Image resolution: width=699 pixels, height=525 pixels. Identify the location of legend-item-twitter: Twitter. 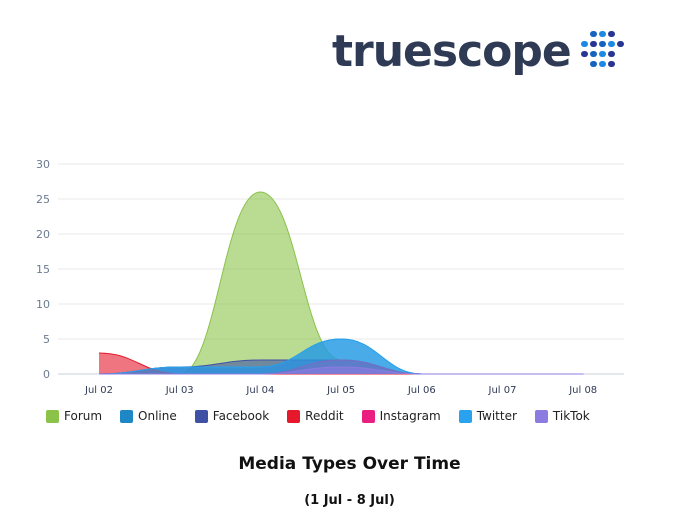
(487, 416).